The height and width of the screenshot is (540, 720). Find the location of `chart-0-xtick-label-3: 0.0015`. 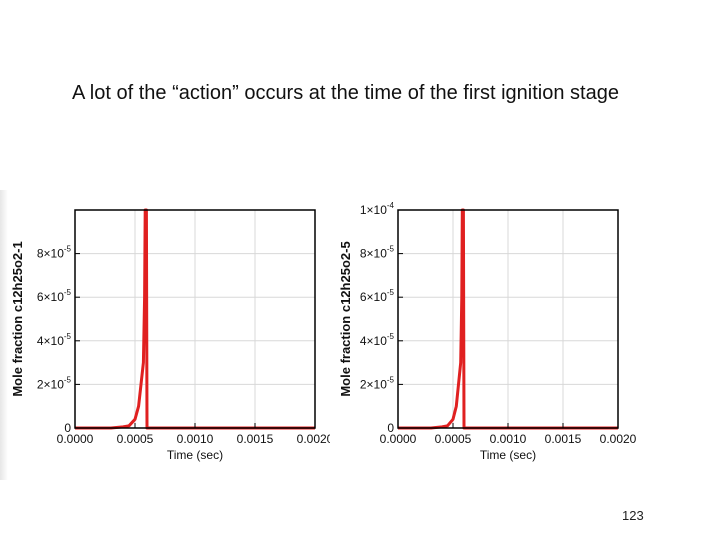

chart-0-xtick-label-3: 0.0015 is located at coordinates (255, 439).